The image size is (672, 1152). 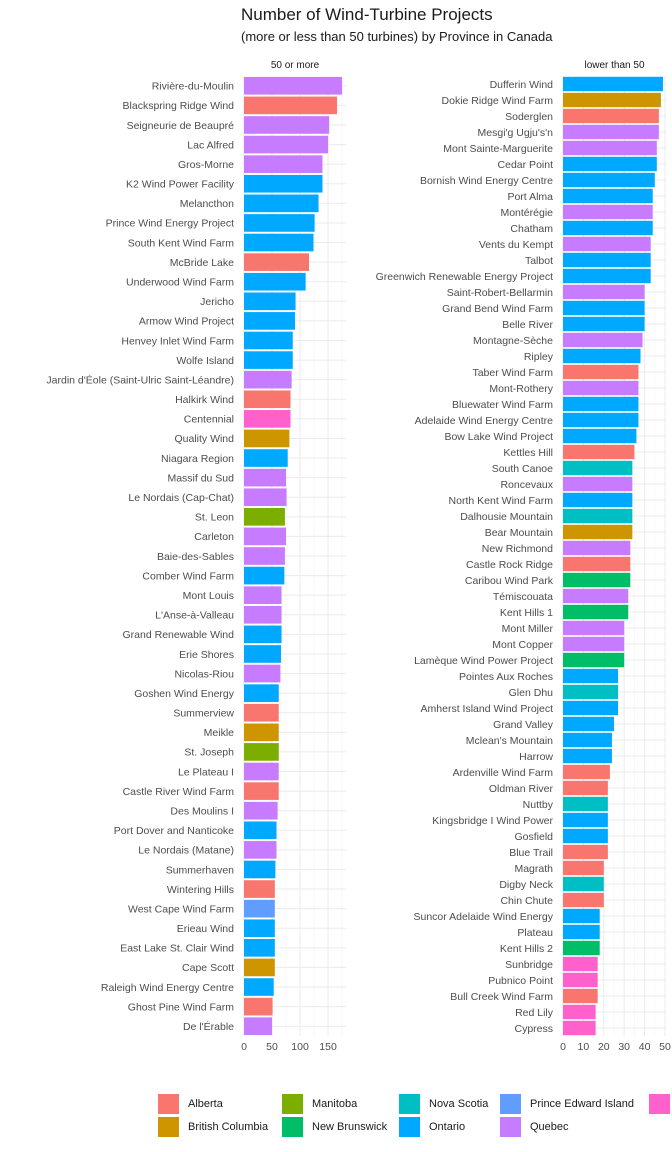 What do you see at coordinates (536, 757) in the screenshot?
I see `category-label: Harrow` at bounding box center [536, 757].